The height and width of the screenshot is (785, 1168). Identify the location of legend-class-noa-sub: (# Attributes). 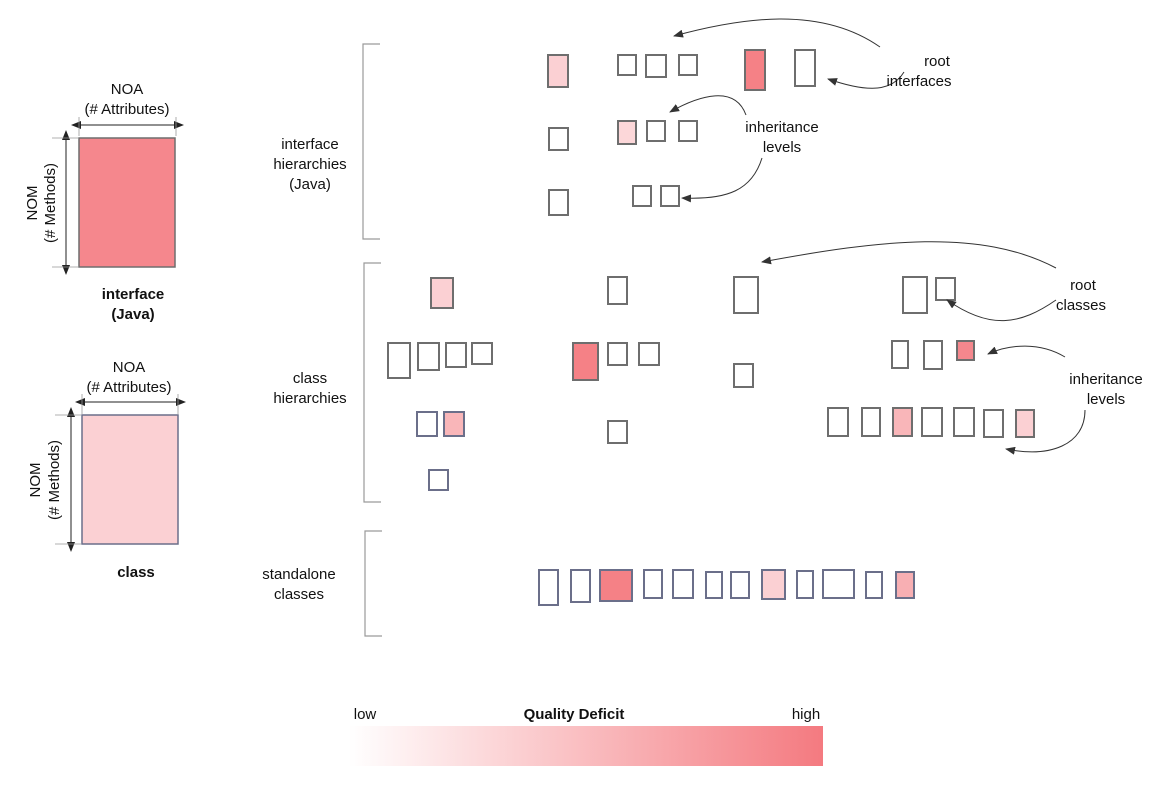
(128, 387).